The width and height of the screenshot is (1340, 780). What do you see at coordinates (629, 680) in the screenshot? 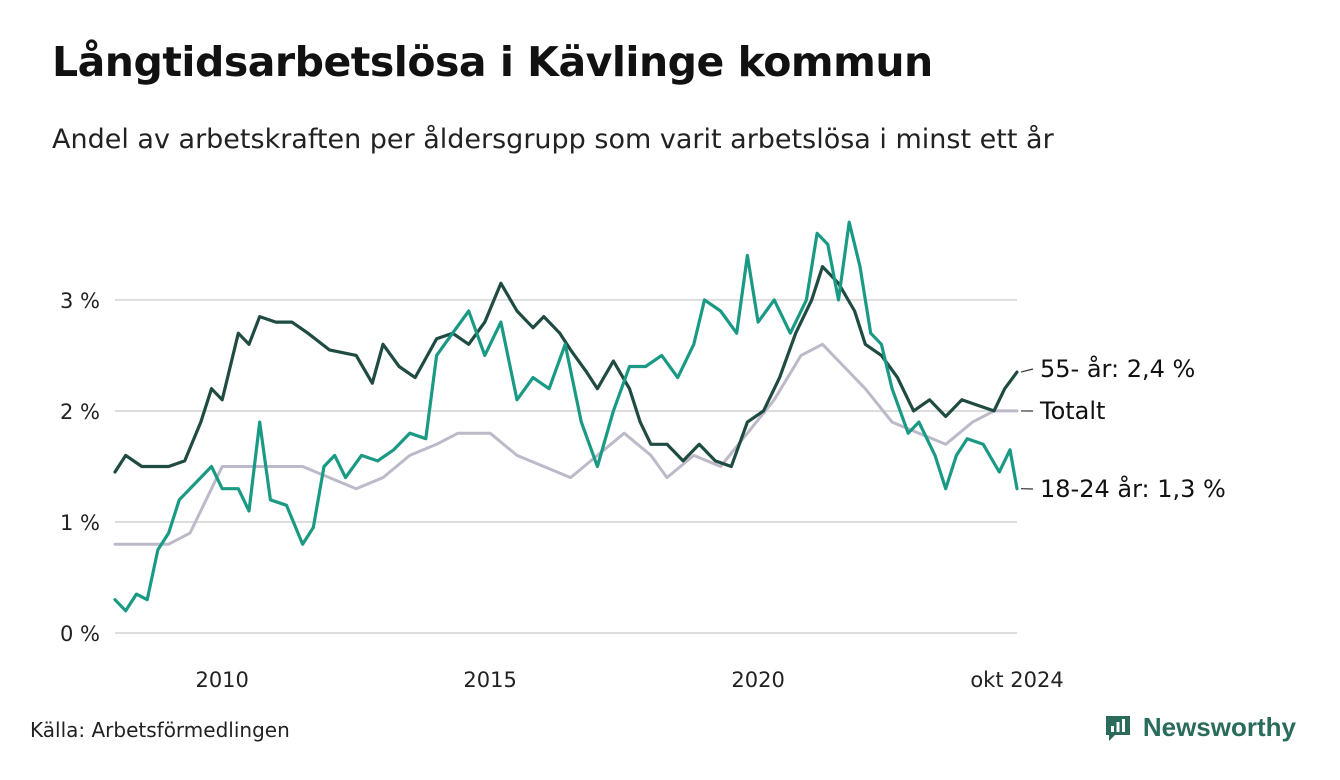
I see `x-axis-ticks: 2010 2015 2020 okt 2024` at bounding box center [629, 680].